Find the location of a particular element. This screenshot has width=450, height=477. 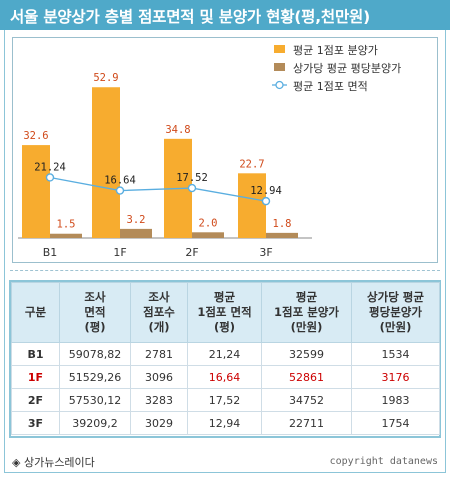

table-row: 3F 39209,2 3029 12,94 22711 1754 is located at coordinates (225, 423).